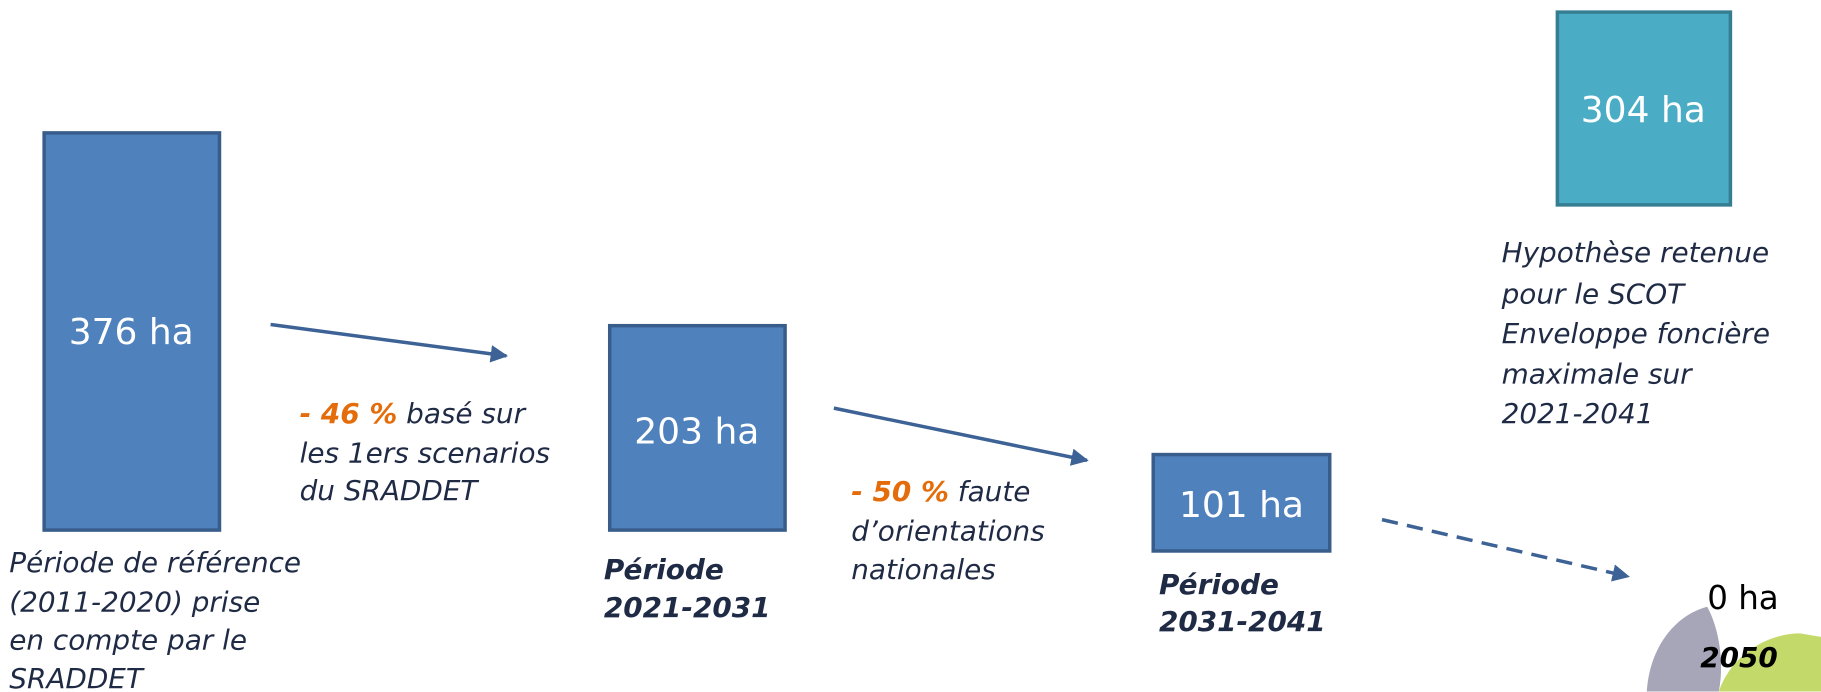 This screenshot has width=1821, height=692. I want to click on rate: - 50 %, so click(900, 491).